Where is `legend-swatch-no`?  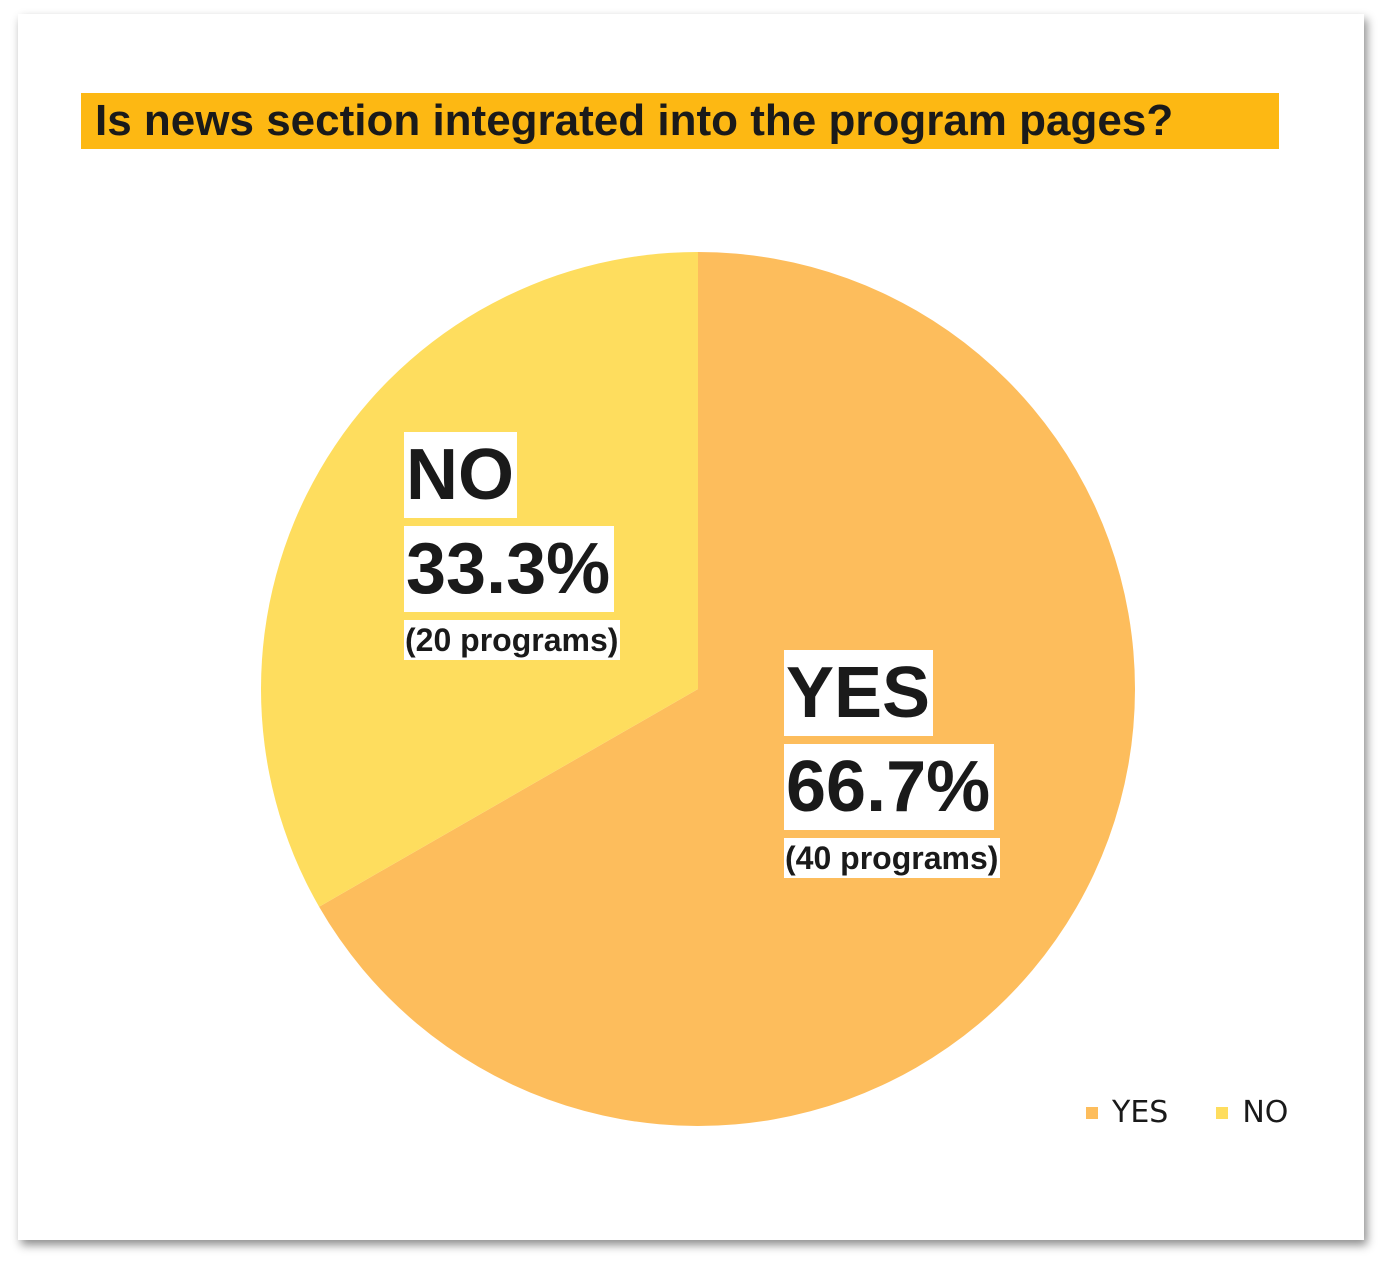 legend-swatch-no is located at coordinates (1222, 1112).